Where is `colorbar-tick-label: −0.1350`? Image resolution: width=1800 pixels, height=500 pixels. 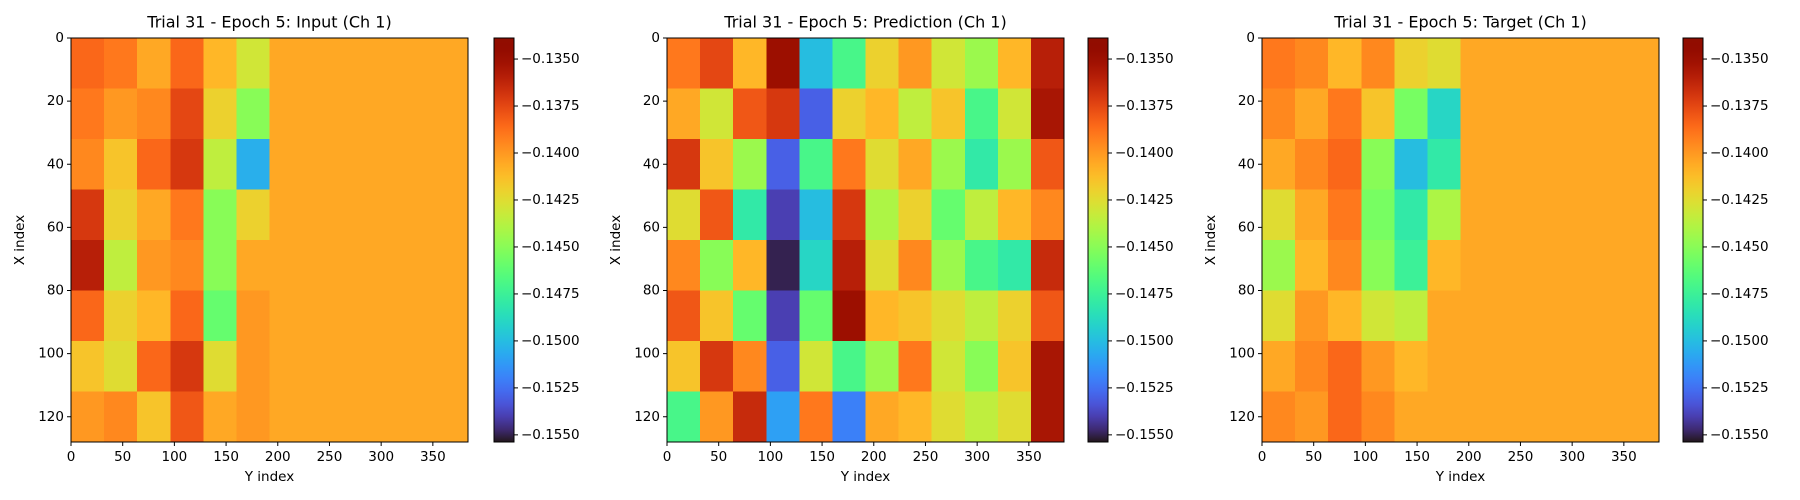 colorbar-tick-label: −0.1350 is located at coordinates (1144, 59).